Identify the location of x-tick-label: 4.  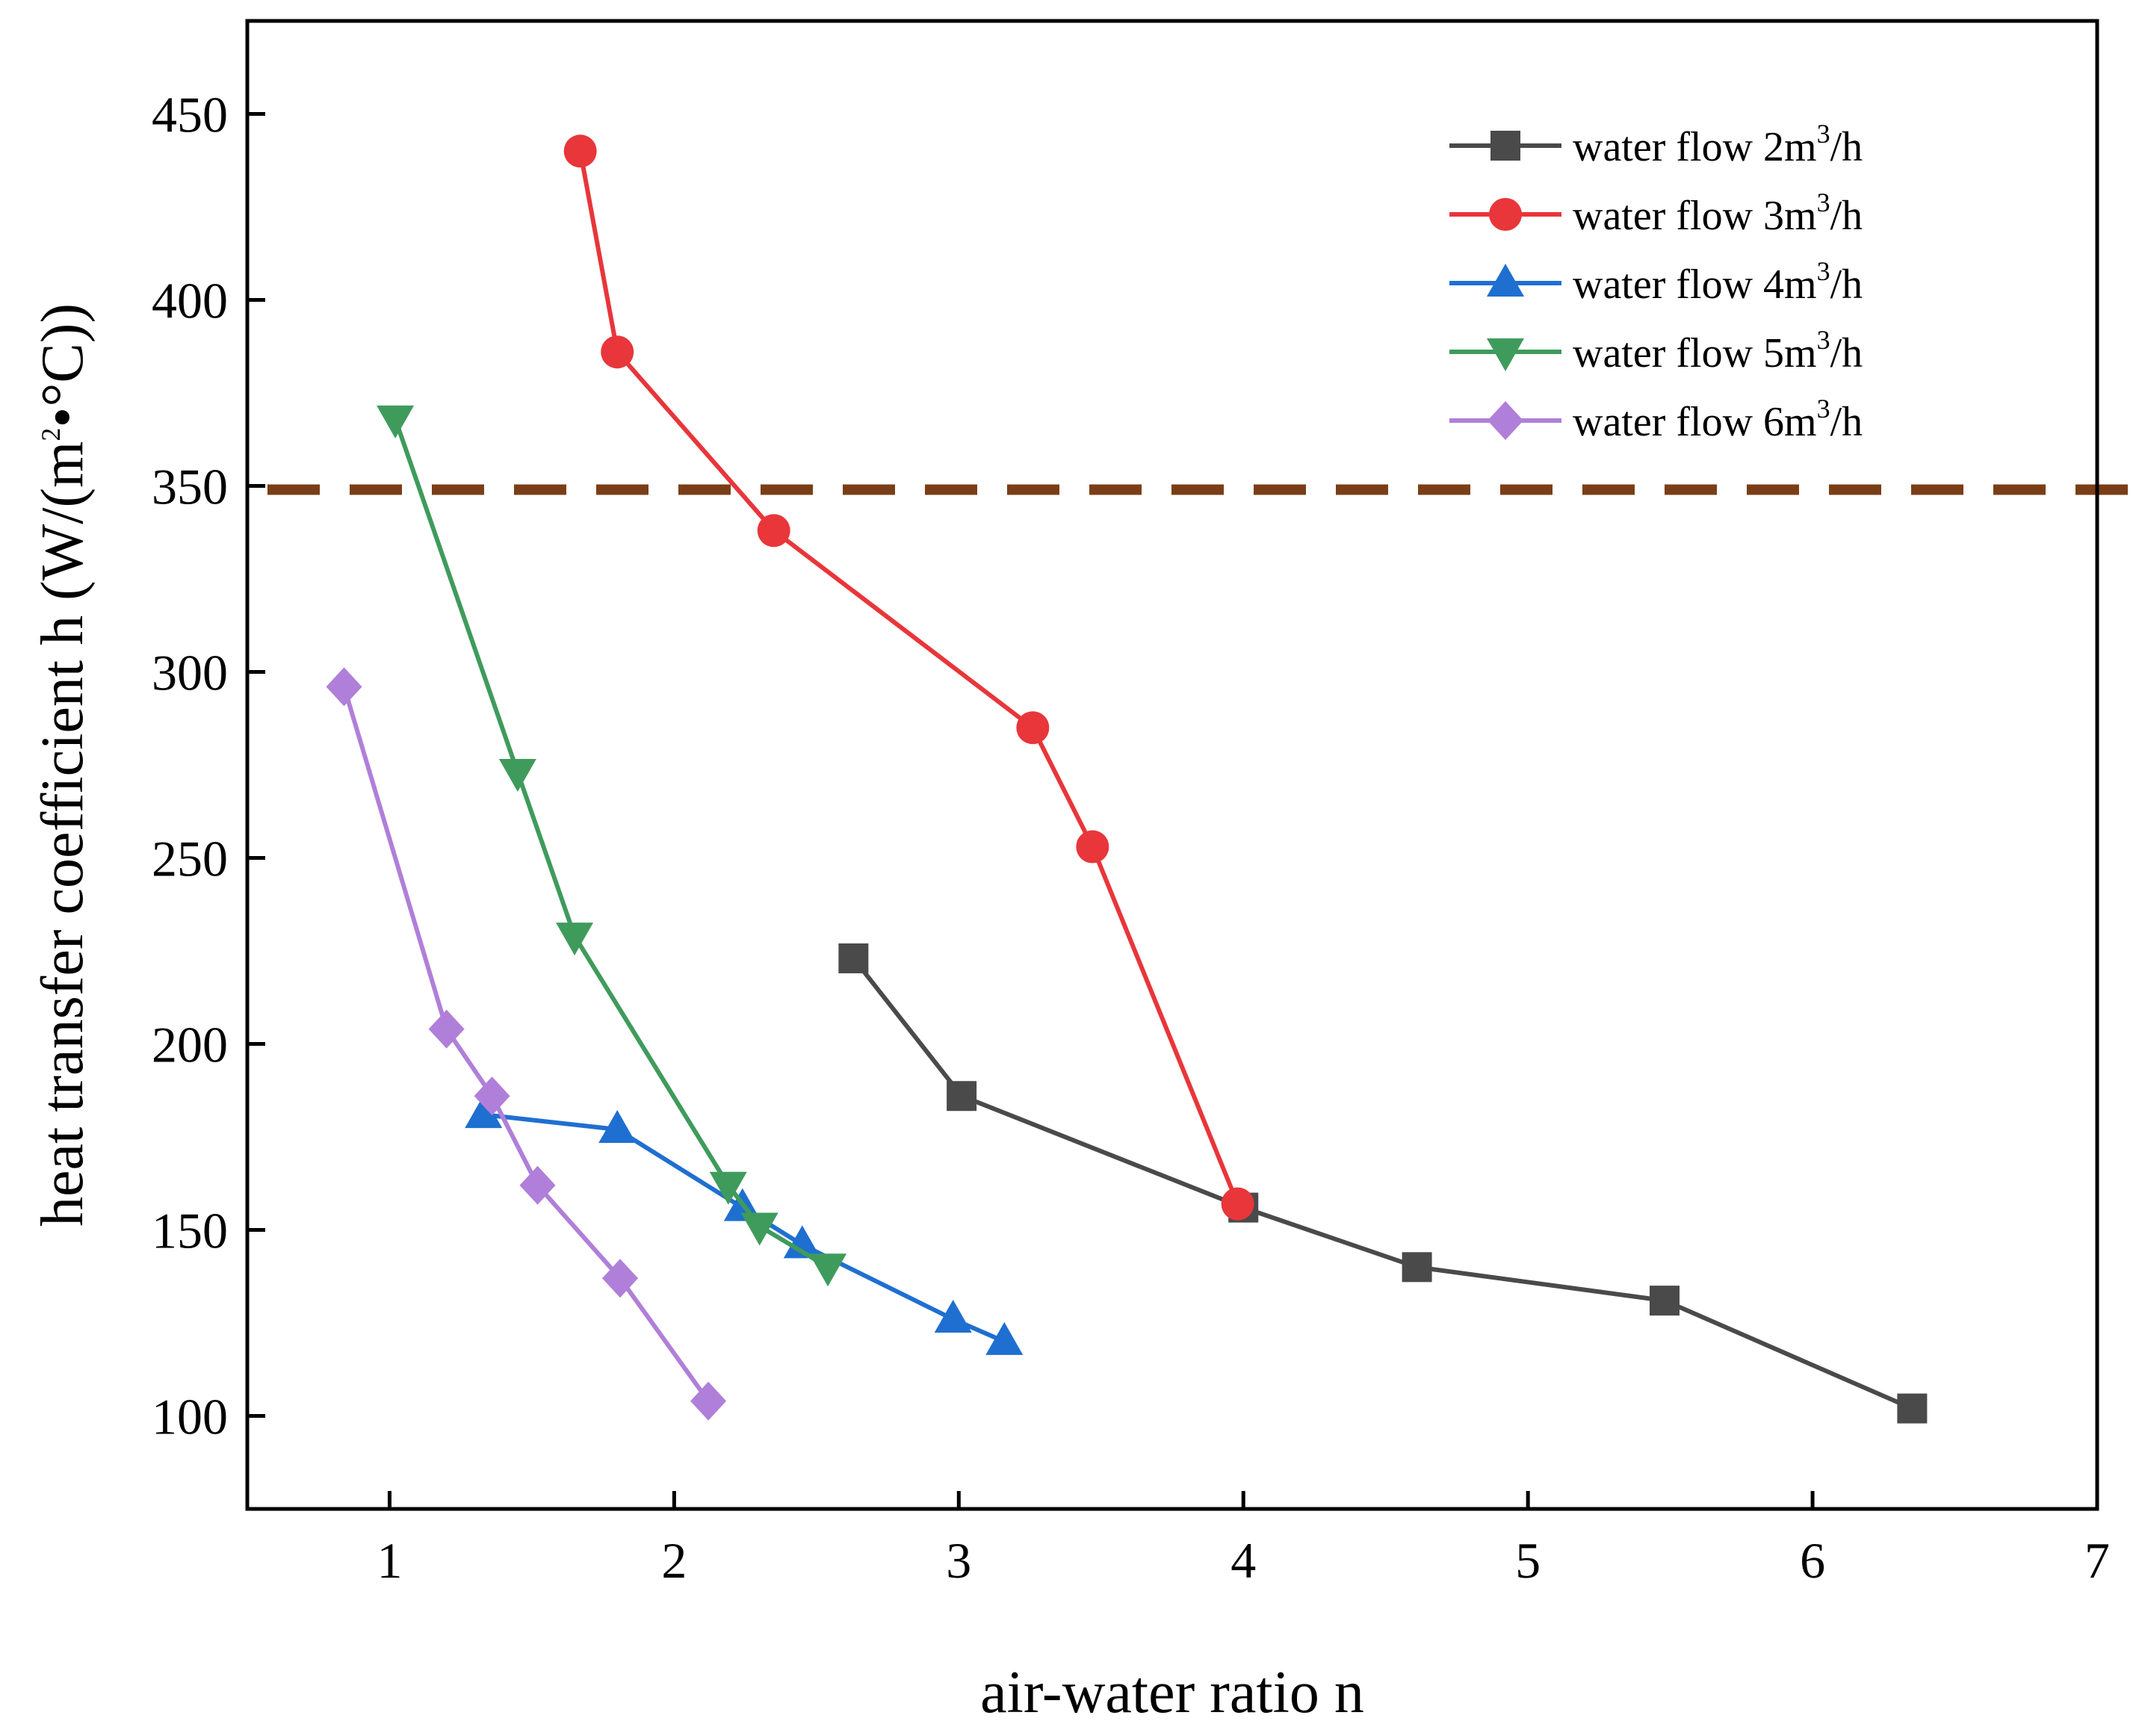
(1243, 1560).